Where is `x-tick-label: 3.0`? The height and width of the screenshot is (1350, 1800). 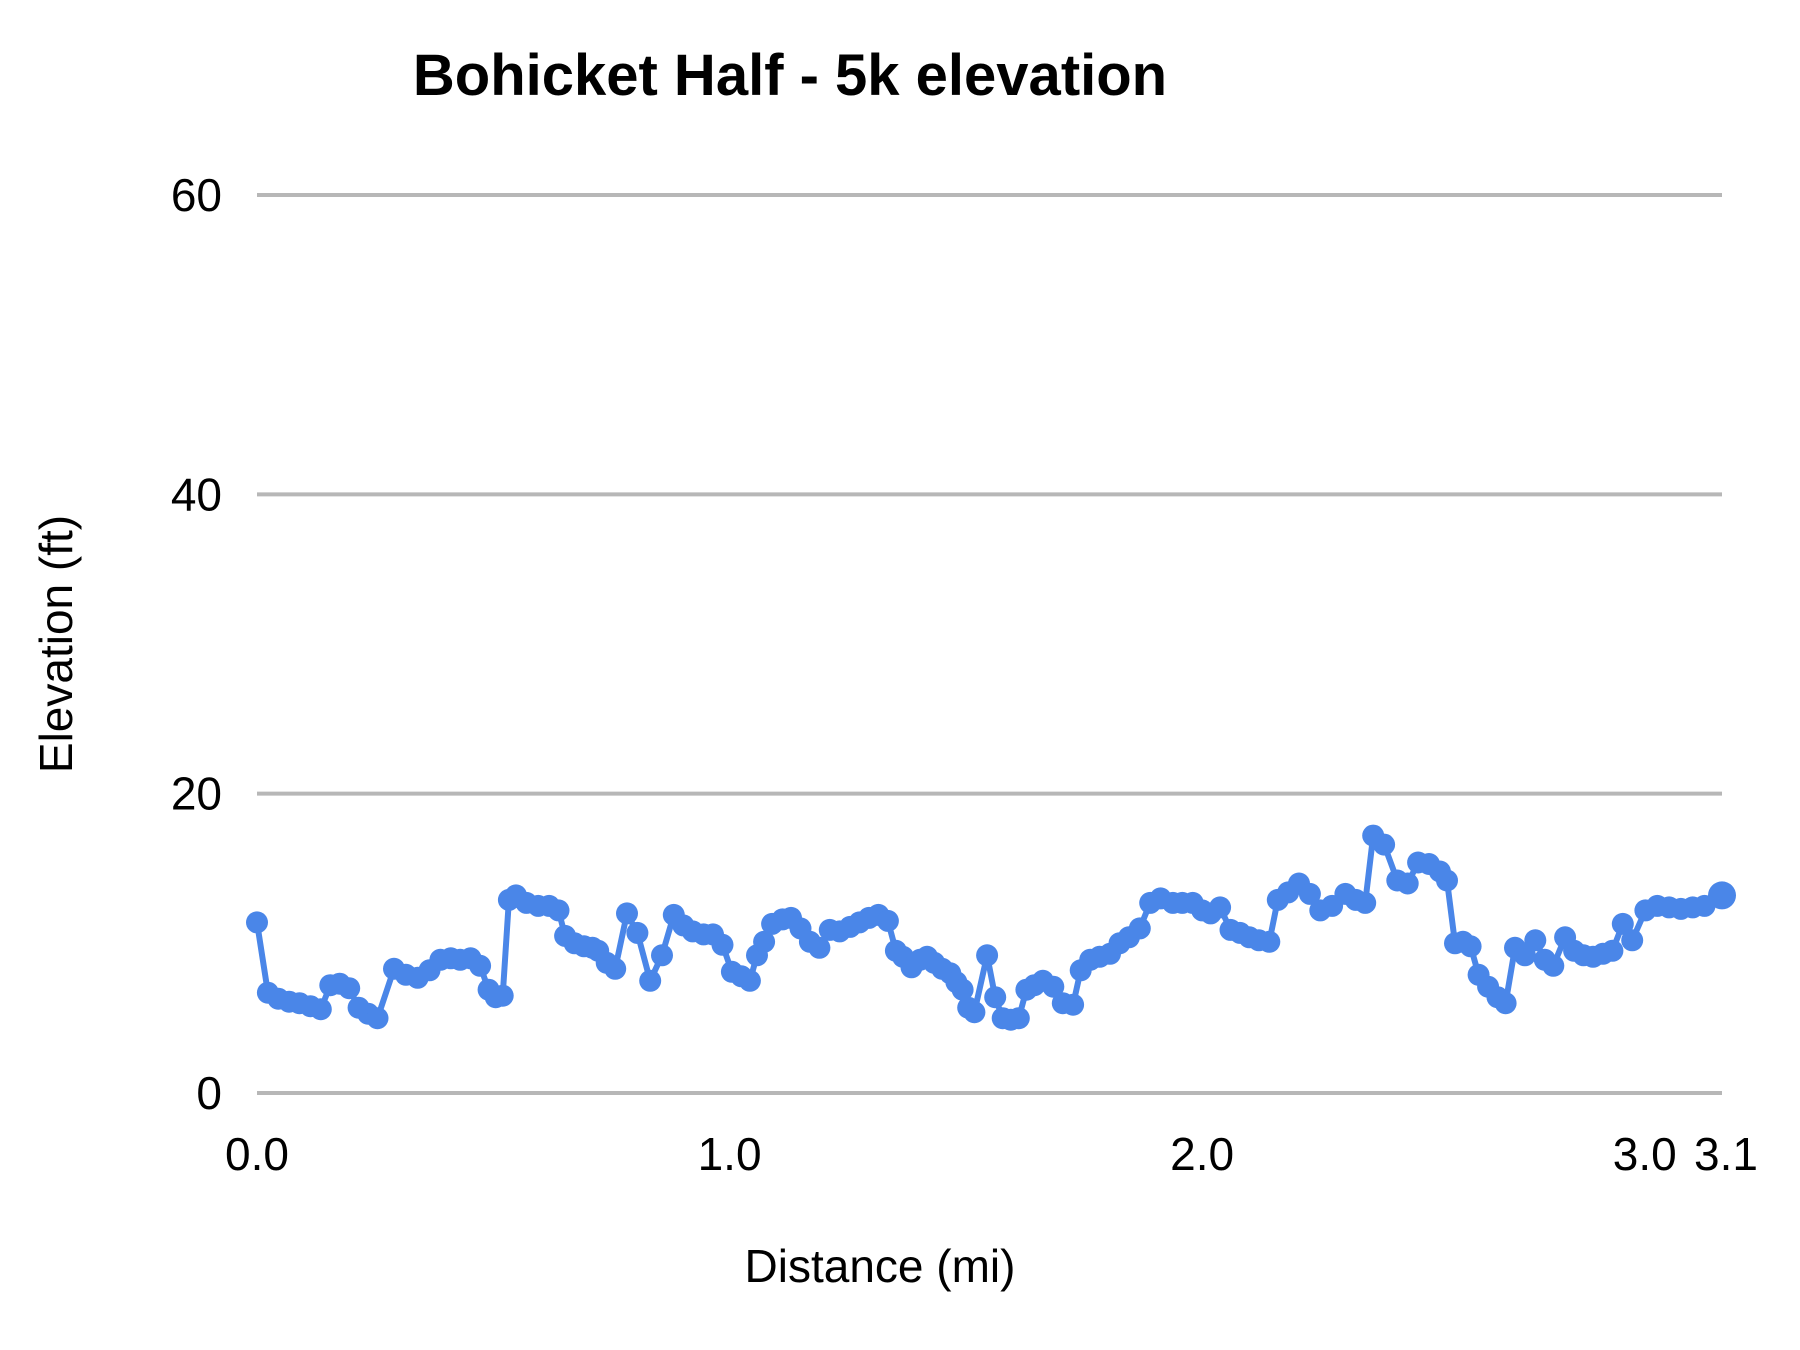
x-tick-label: 3.0 is located at coordinates (1645, 1154).